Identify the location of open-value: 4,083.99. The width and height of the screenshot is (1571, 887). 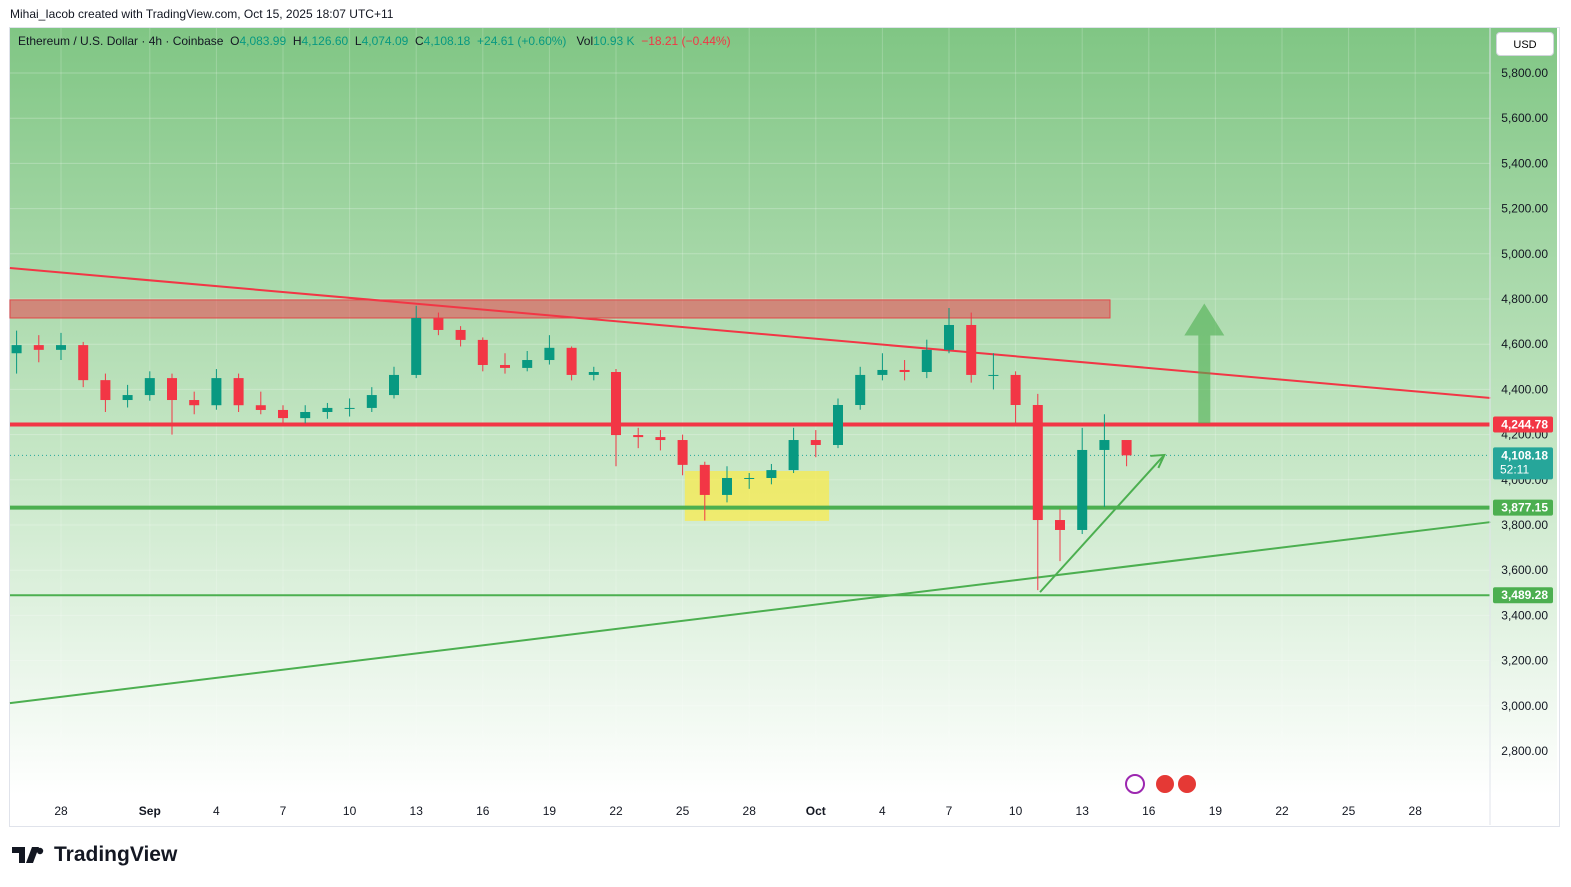
(263, 41).